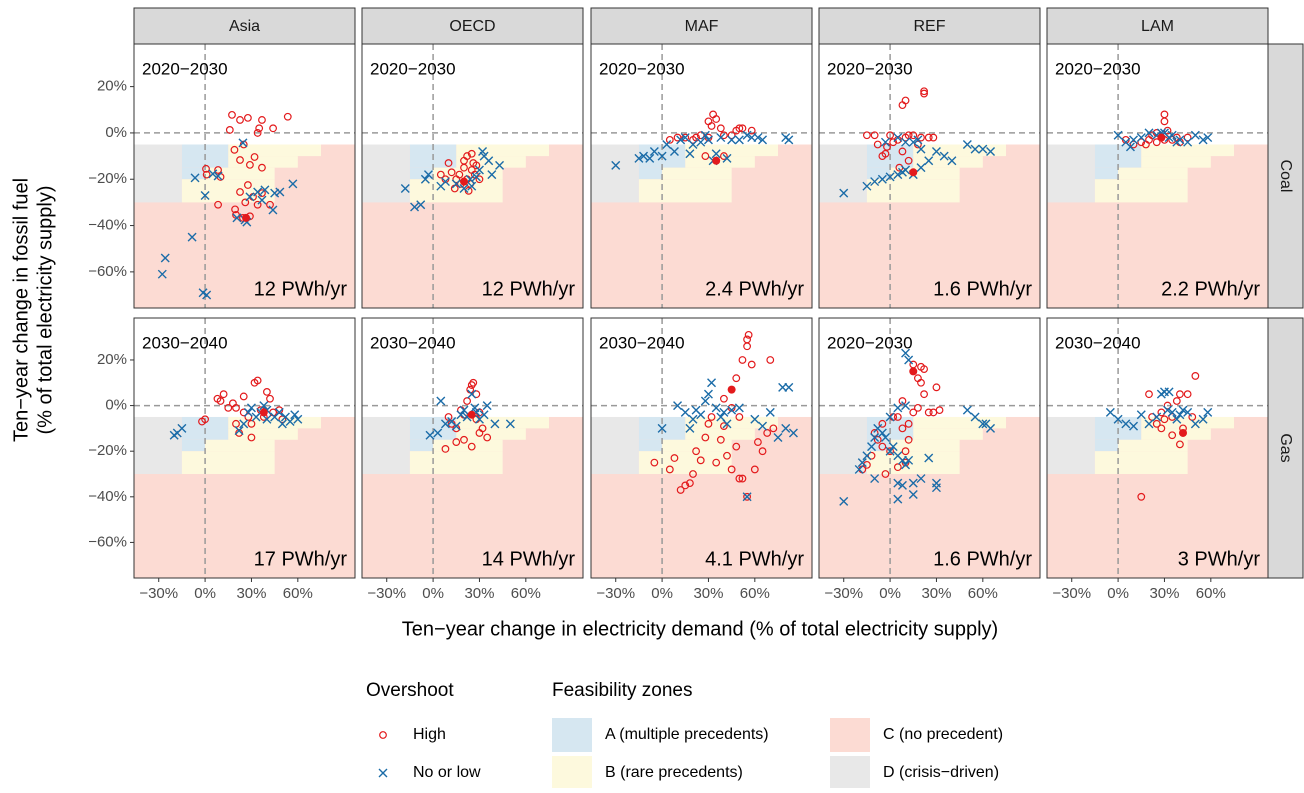  Describe the element at coordinates (386, 593) in the screenshot. I see `x-tick-label: −30%` at that location.